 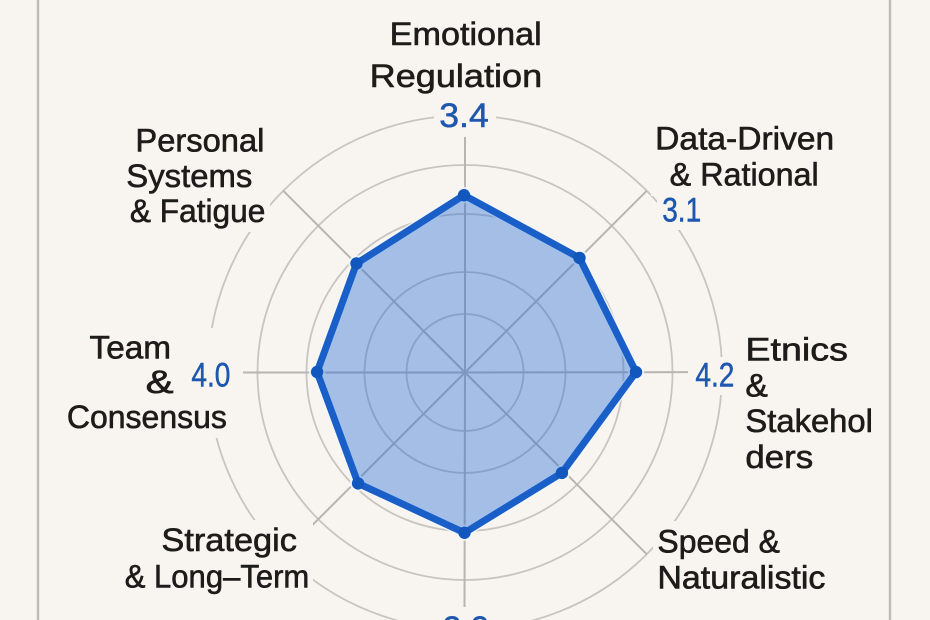 What do you see at coordinates (744, 138) in the screenshot?
I see `svg-text: Data-Driven` at bounding box center [744, 138].